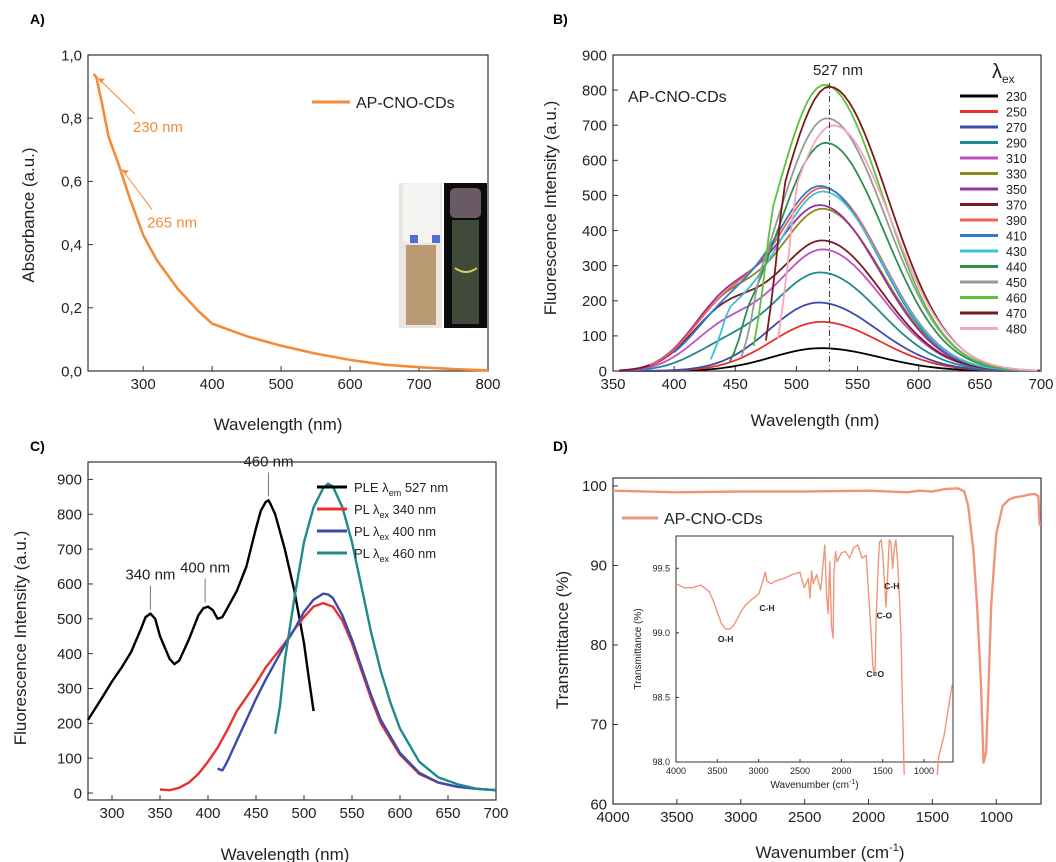 The height and width of the screenshot is (862, 1056). Describe the element at coordinates (1016, 206) in the screenshot. I see `legend-label: 370` at that location.